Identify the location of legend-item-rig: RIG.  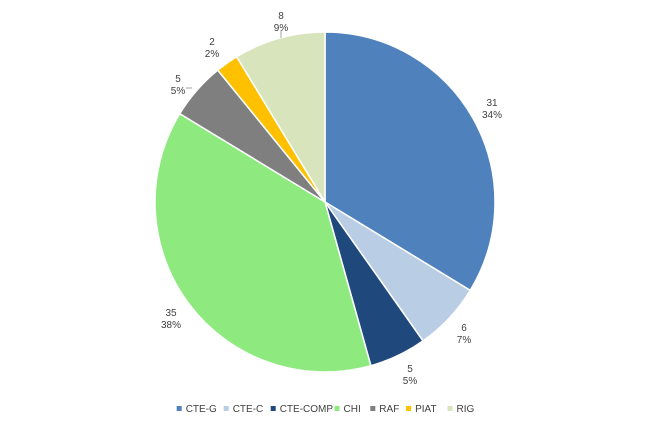
(461, 409).